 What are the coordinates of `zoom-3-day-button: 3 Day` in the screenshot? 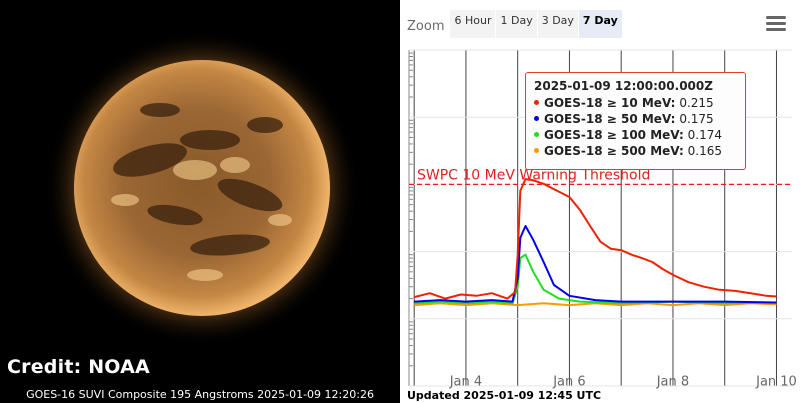 It's located at (557, 24).